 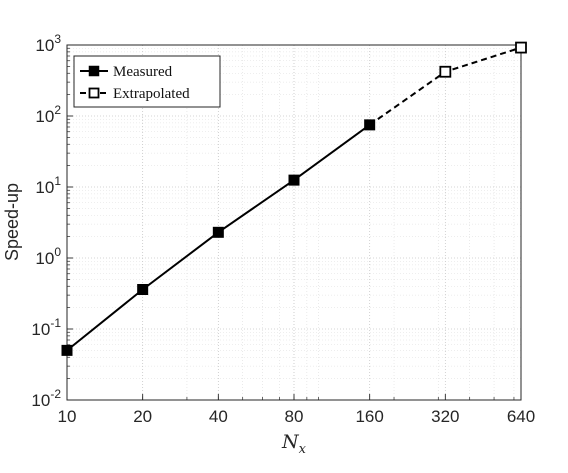 I want to click on y-tick-label: 10², so click(x=48, y=114).